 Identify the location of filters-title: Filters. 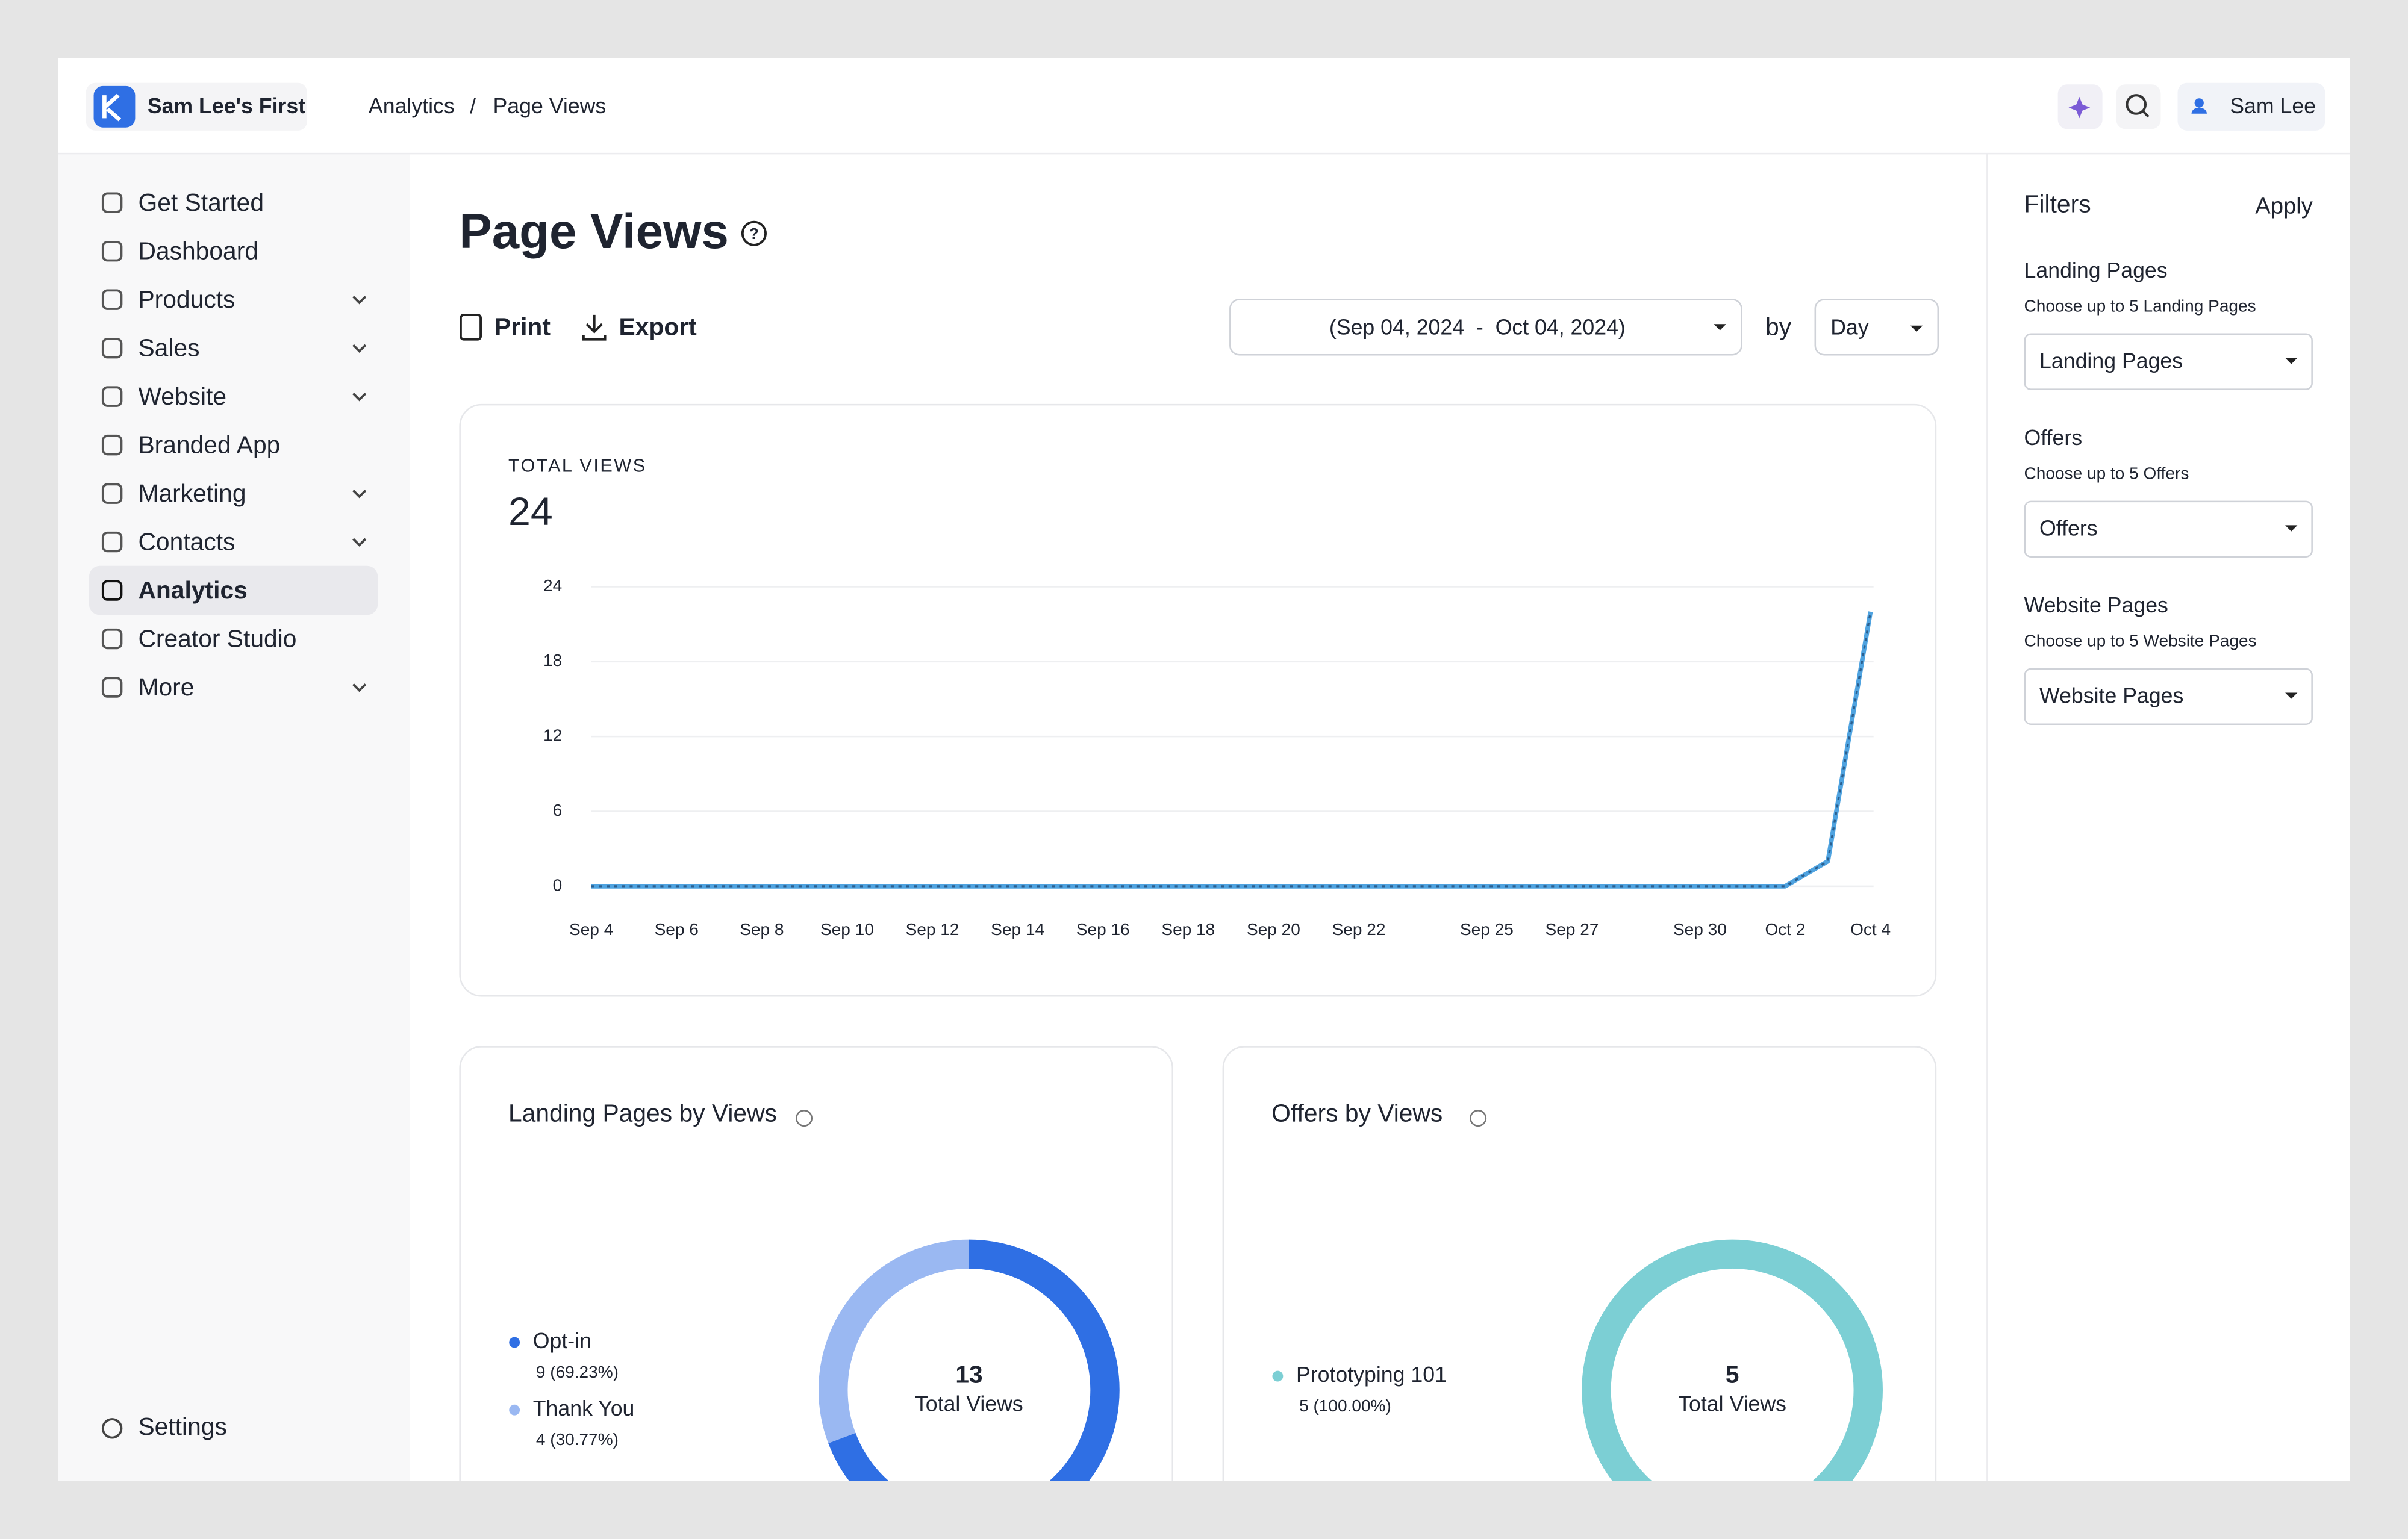
(2057, 204).